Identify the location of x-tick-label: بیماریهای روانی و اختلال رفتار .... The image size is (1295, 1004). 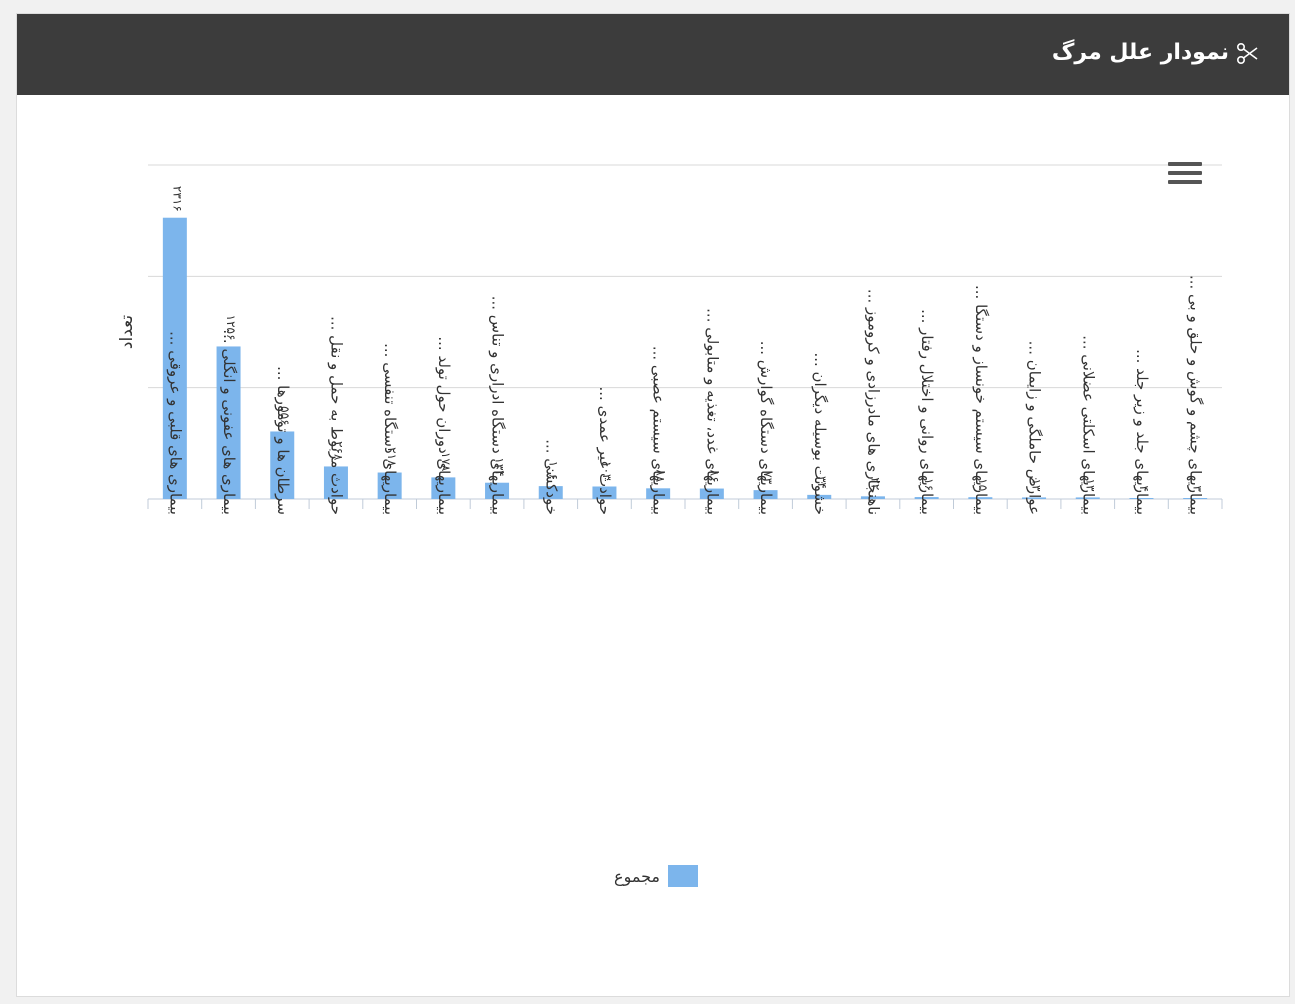
(927, 412).